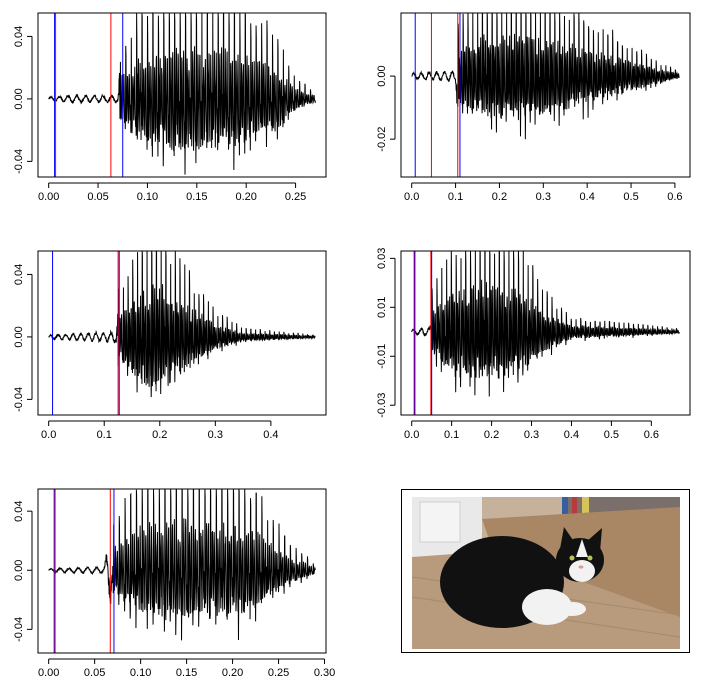 The image size is (706, 693). I want to click on x-tick-label-1-5: 0.20, so click(245, 197).